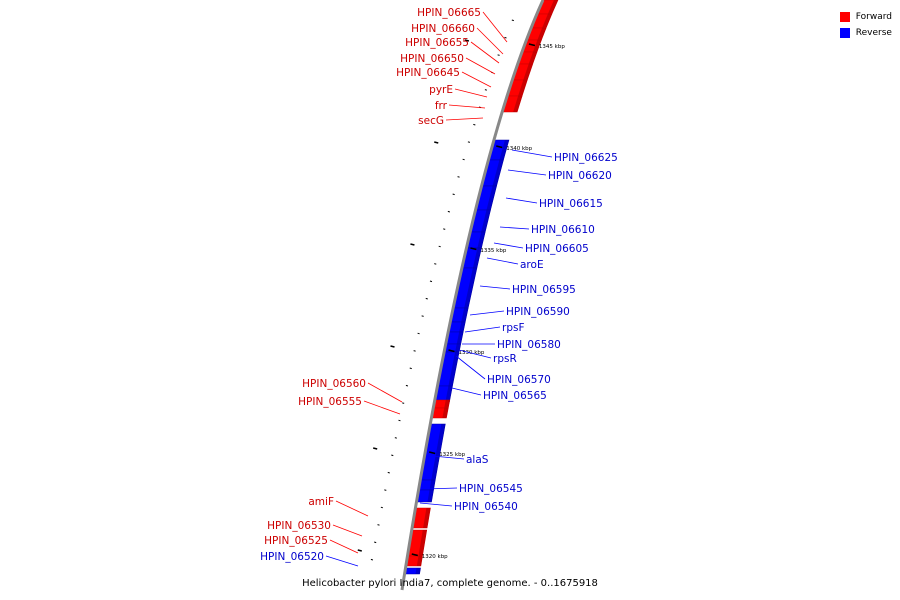 This screenshot has height=600, width=900. What do you see at coordinates (321, 502) in the screenshot?
I see `gene-label: amiF` at bounding box center [321, 502].